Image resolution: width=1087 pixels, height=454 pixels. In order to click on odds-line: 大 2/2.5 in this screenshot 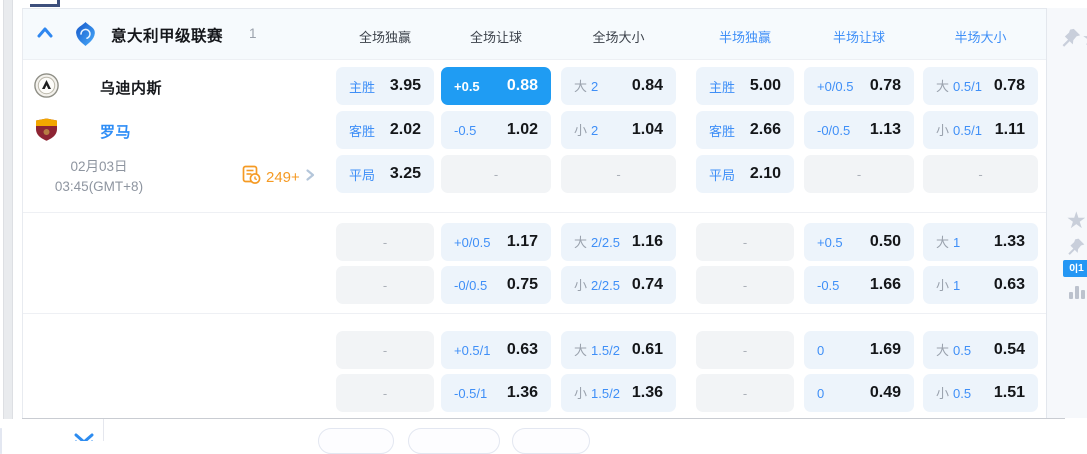, I will do `click(597, 242)`.